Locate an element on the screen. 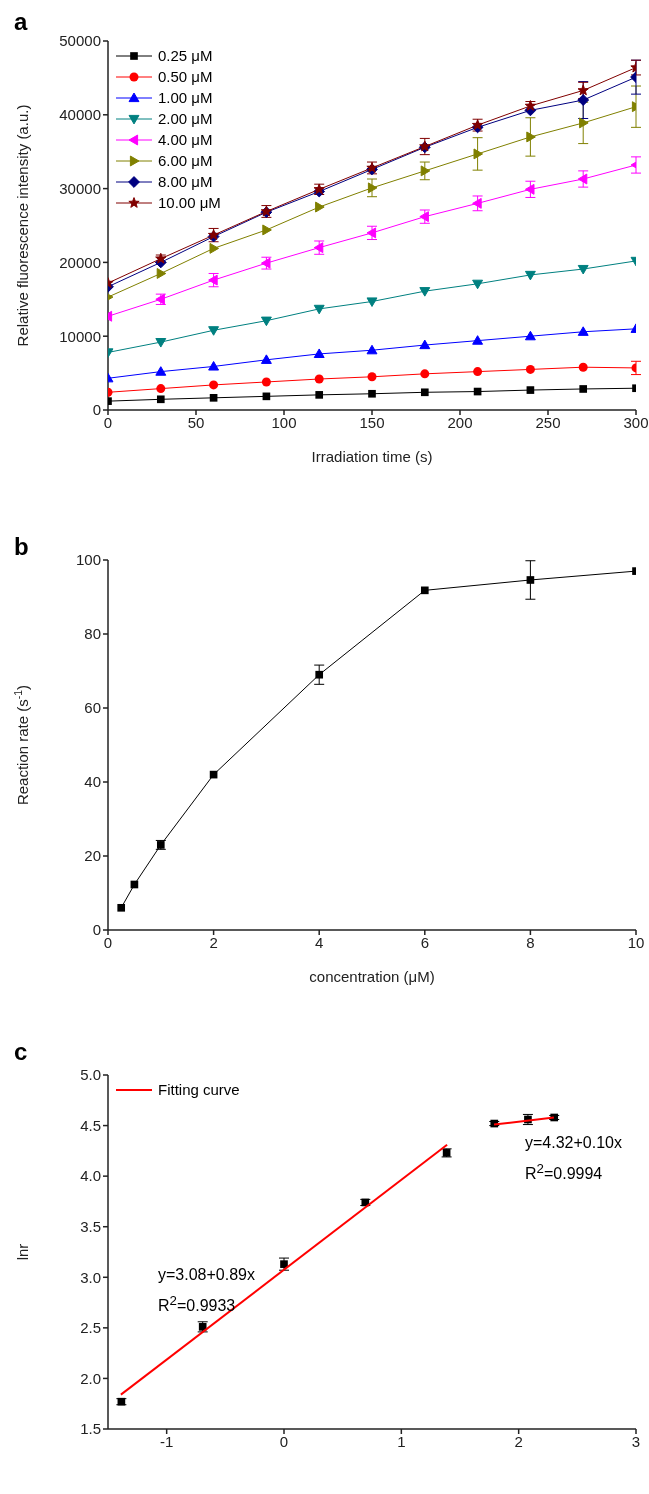 The image size is (649, 1494). legend-label: 0.50 μM is located at coordinates (185, 77).